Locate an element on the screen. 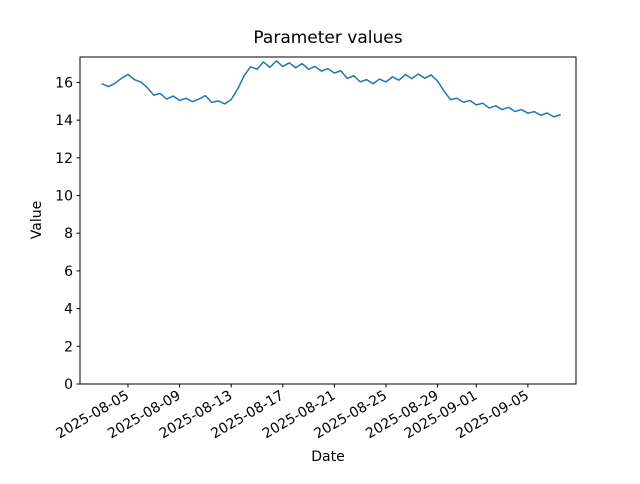  y-axis-label: Value is located at coordinates (37, 220).